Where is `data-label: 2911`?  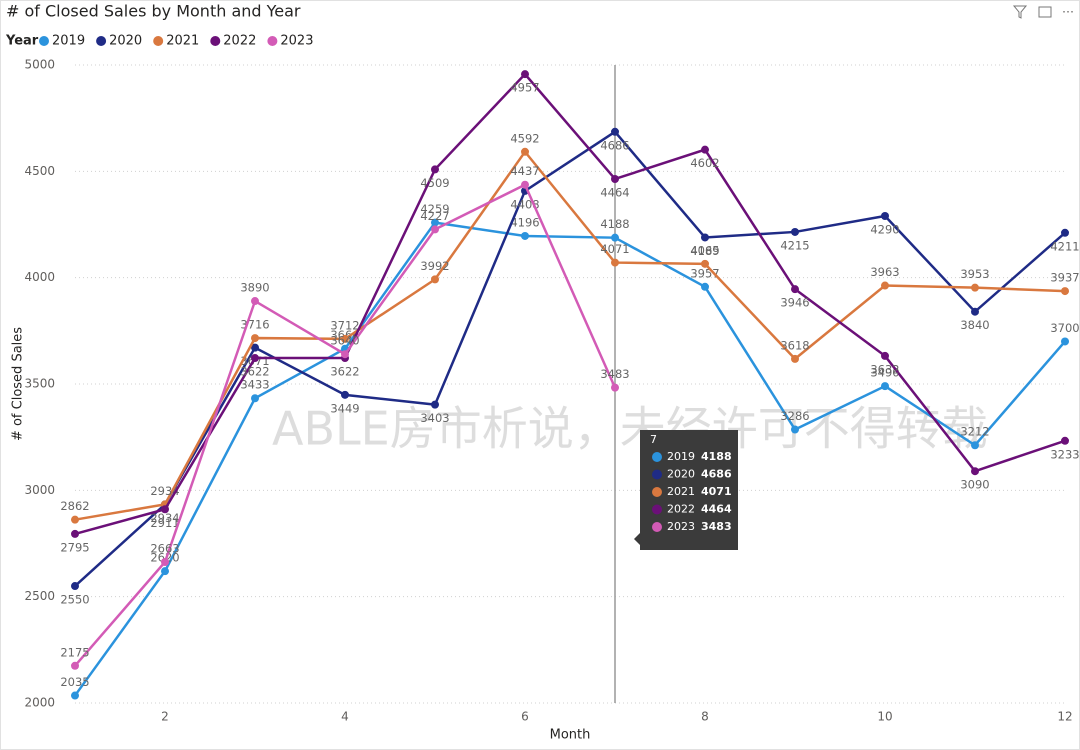 data-label: 2911 is located at coordinates (164, 523).